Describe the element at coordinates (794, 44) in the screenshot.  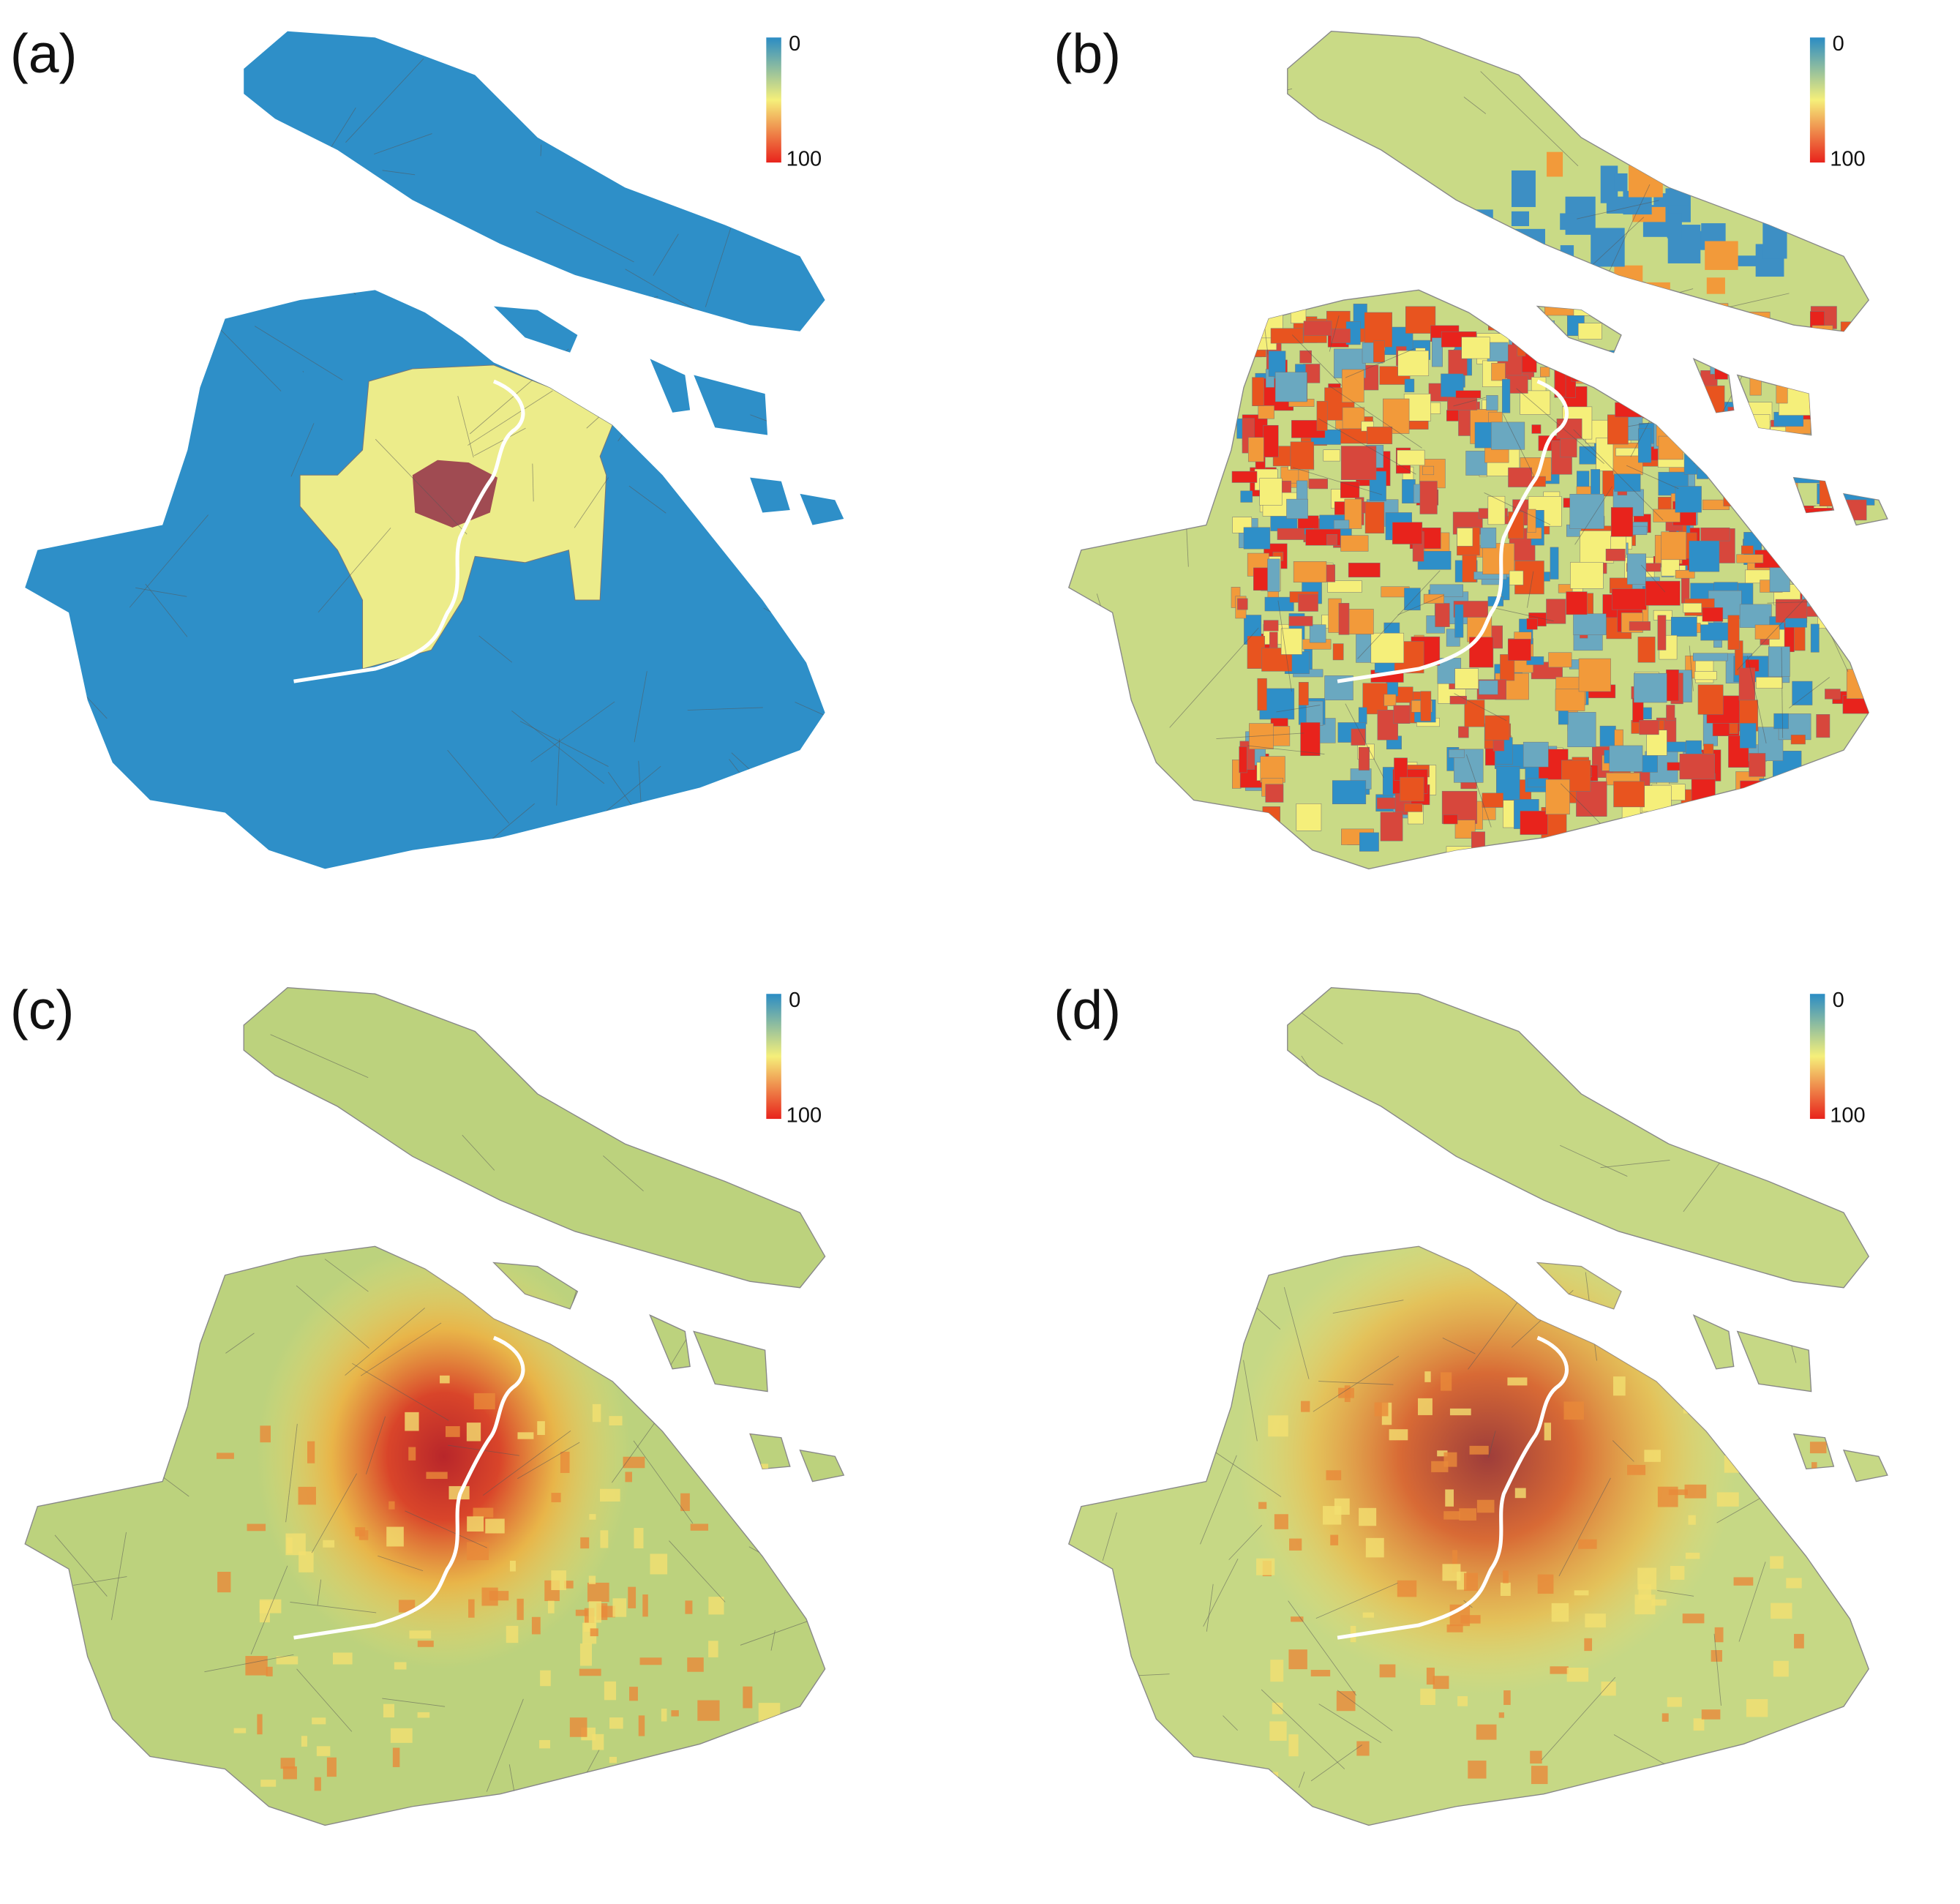
I see `legend-label: 0` at that location.